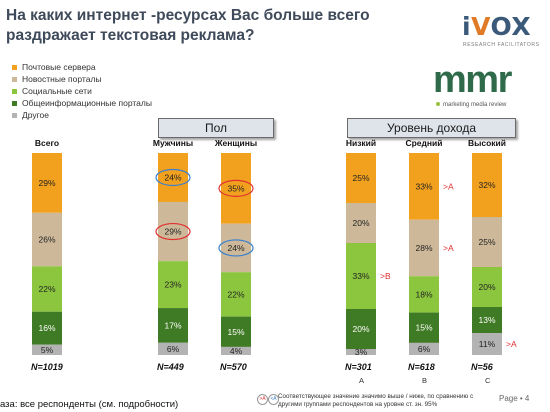 The image size is (550, 412). What do you see at coordinates (488, 380) in the screenshot?
I see `column-letter: C` at bounding box center [488, 380].